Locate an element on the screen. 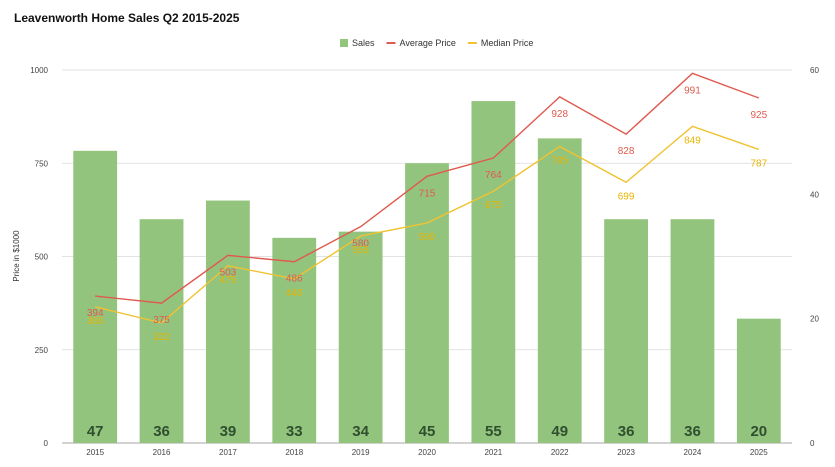 Image resolution: width=835 pixels, height=467 pixels. average-price-label: 828 is located at coordinates (626, 151).